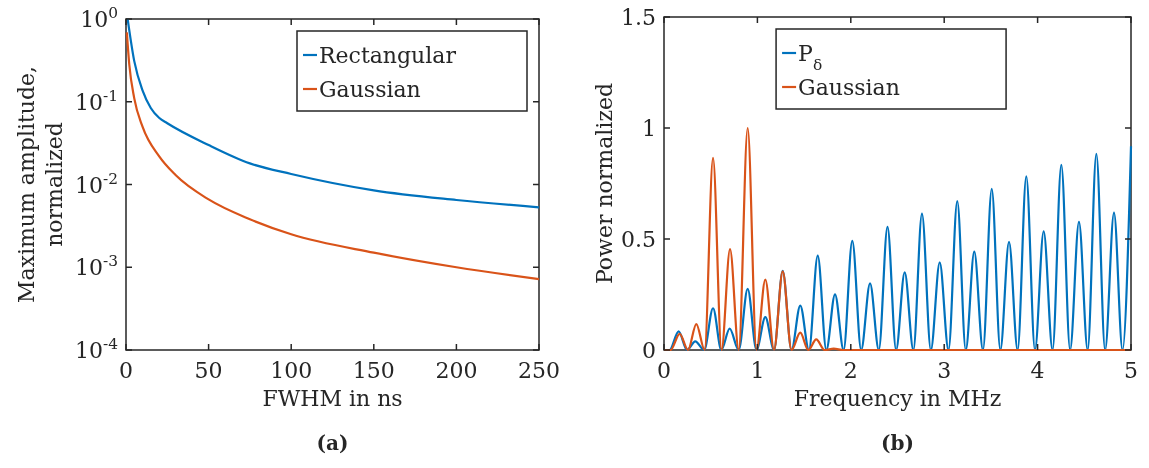  I want to click on text: (a), so click(332, 443).